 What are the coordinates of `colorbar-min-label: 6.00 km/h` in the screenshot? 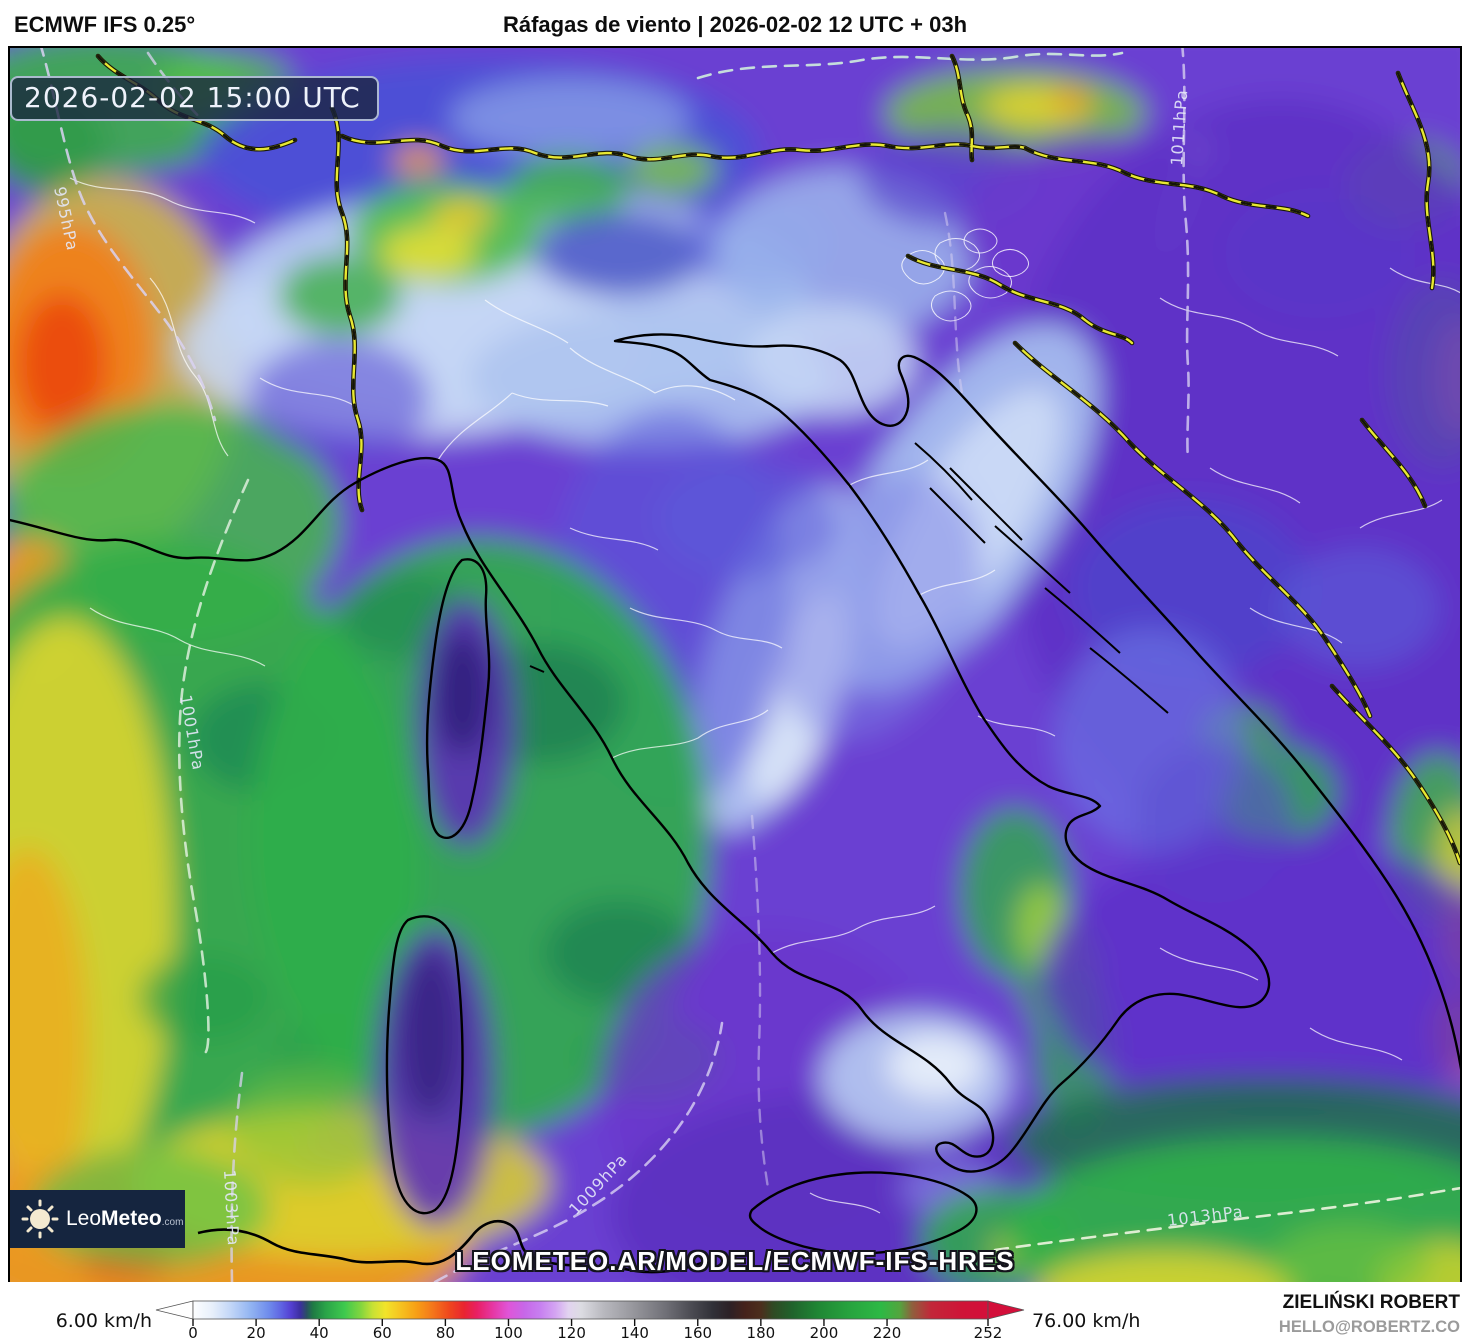 It's located at (104, 1321).